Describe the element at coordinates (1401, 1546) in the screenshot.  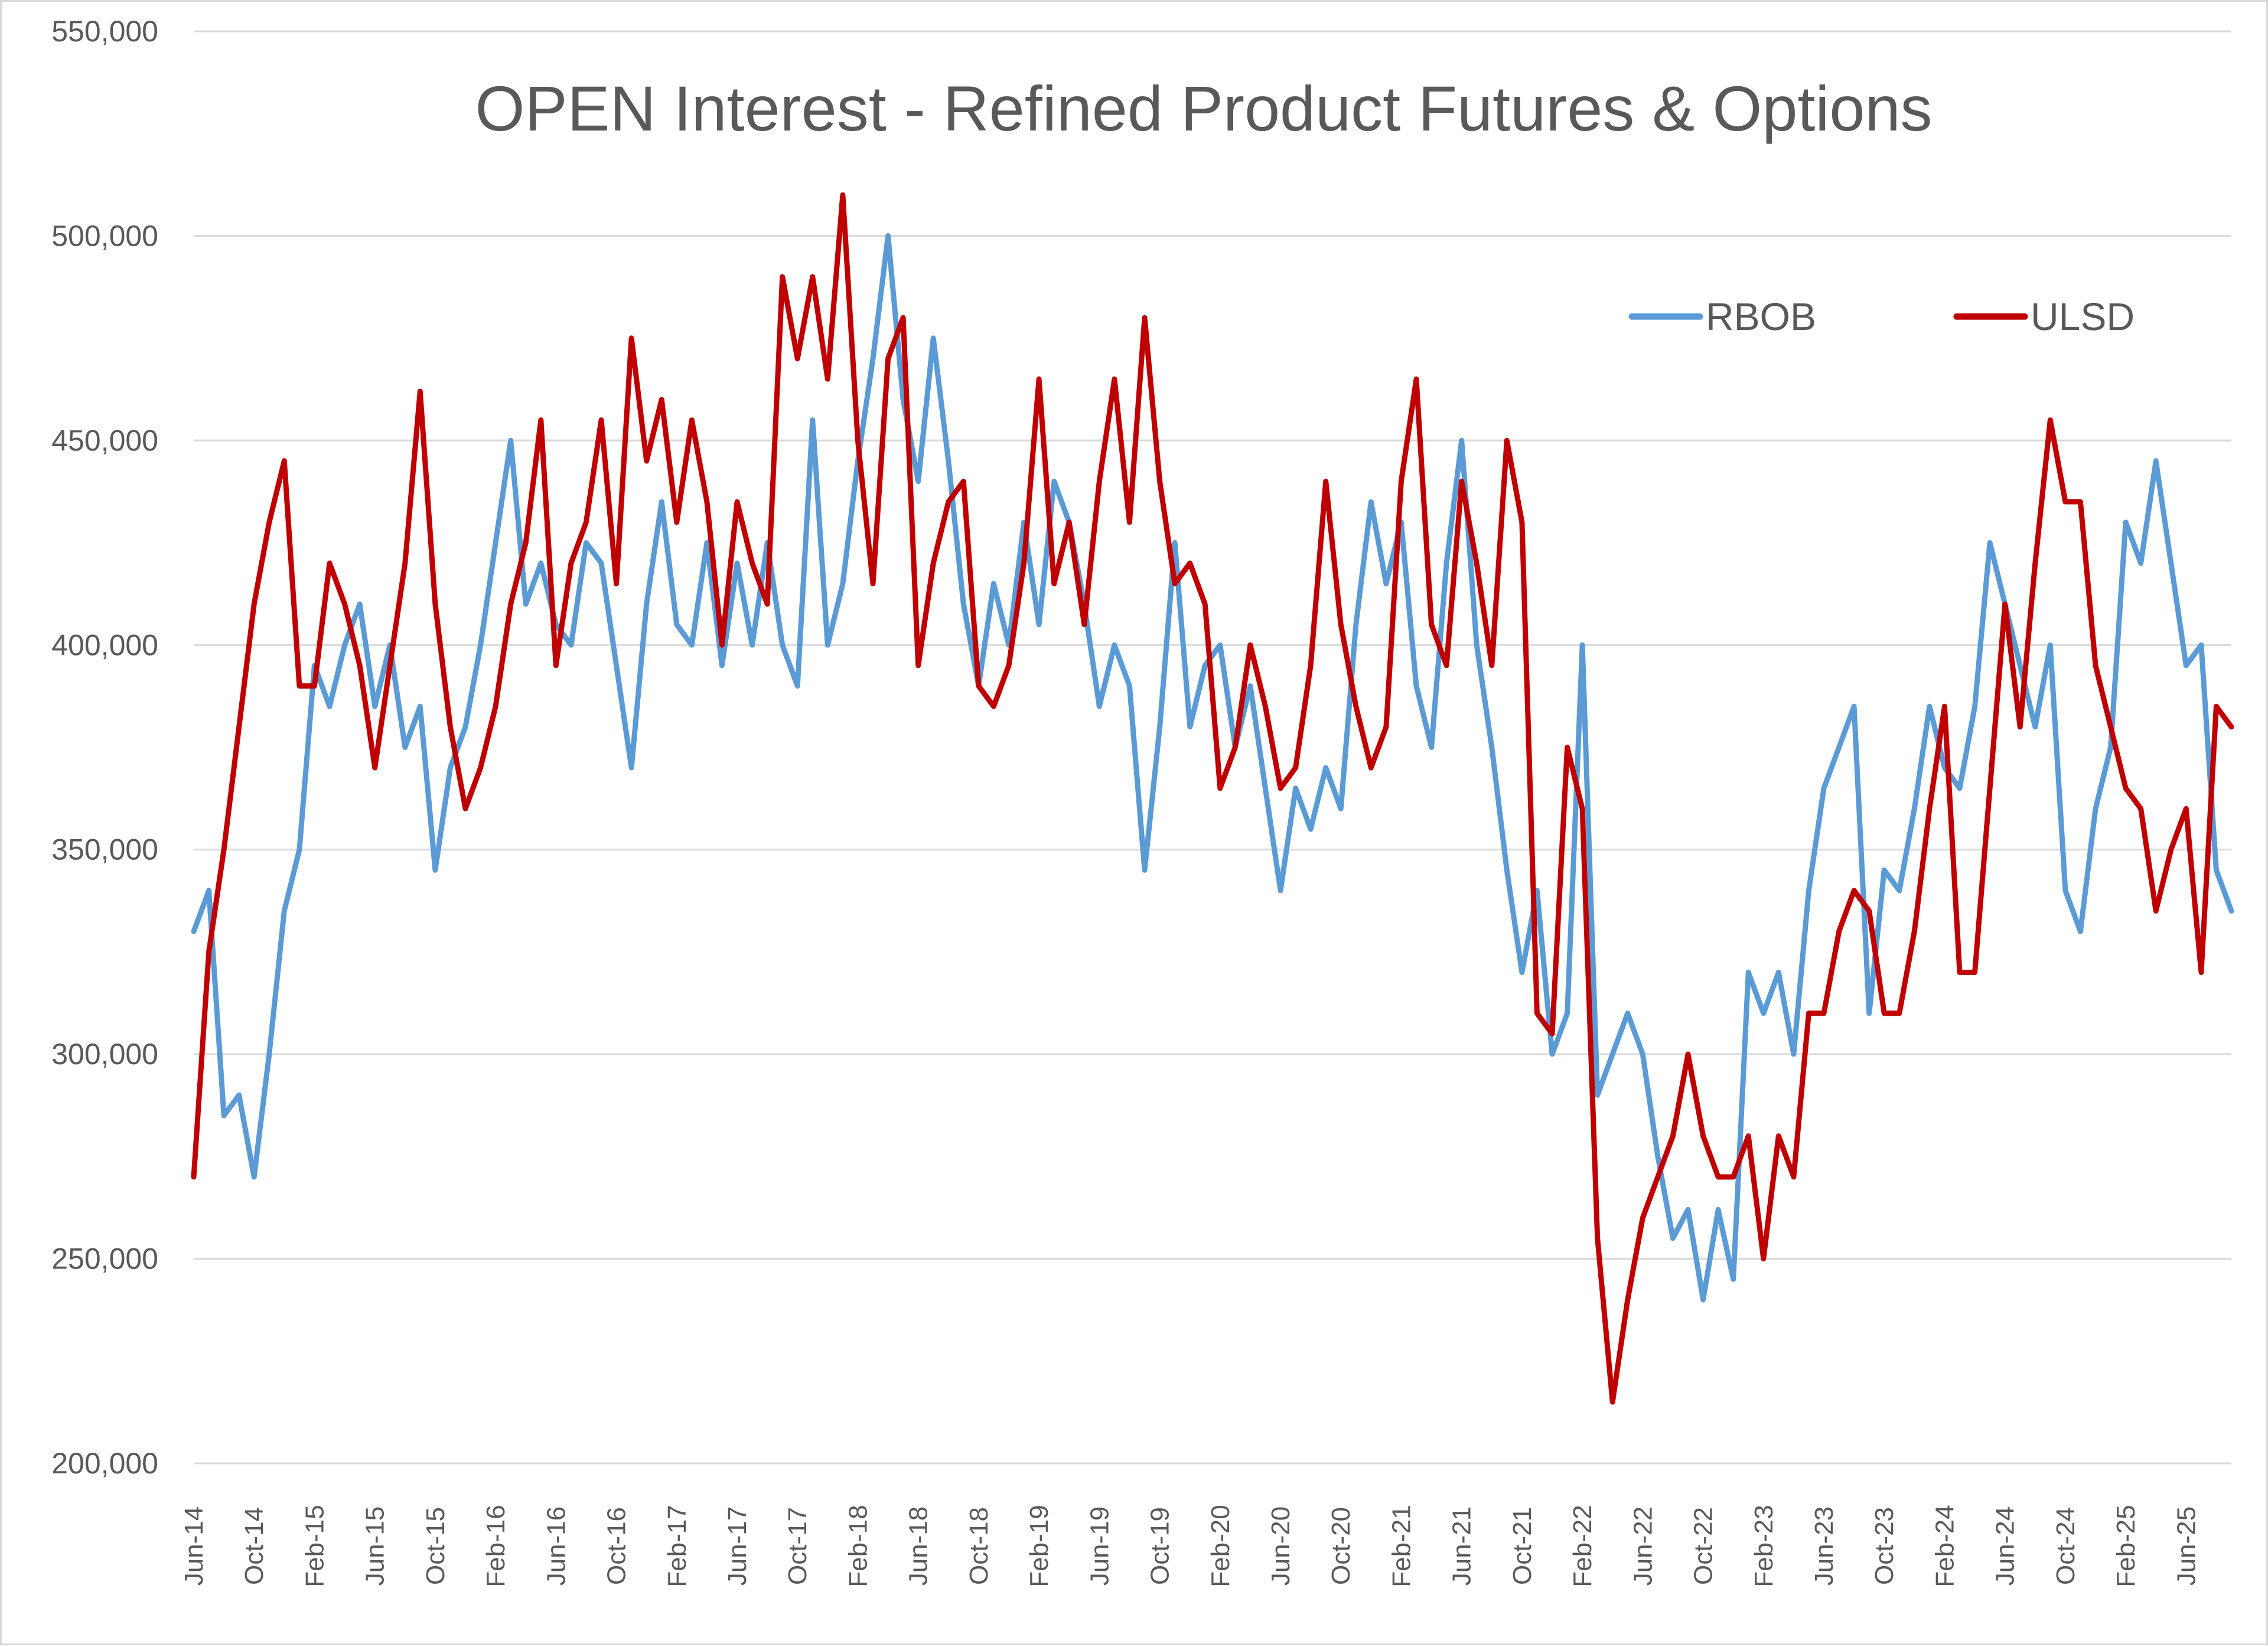
I see `x-tick-label: Feb-21` at that location.